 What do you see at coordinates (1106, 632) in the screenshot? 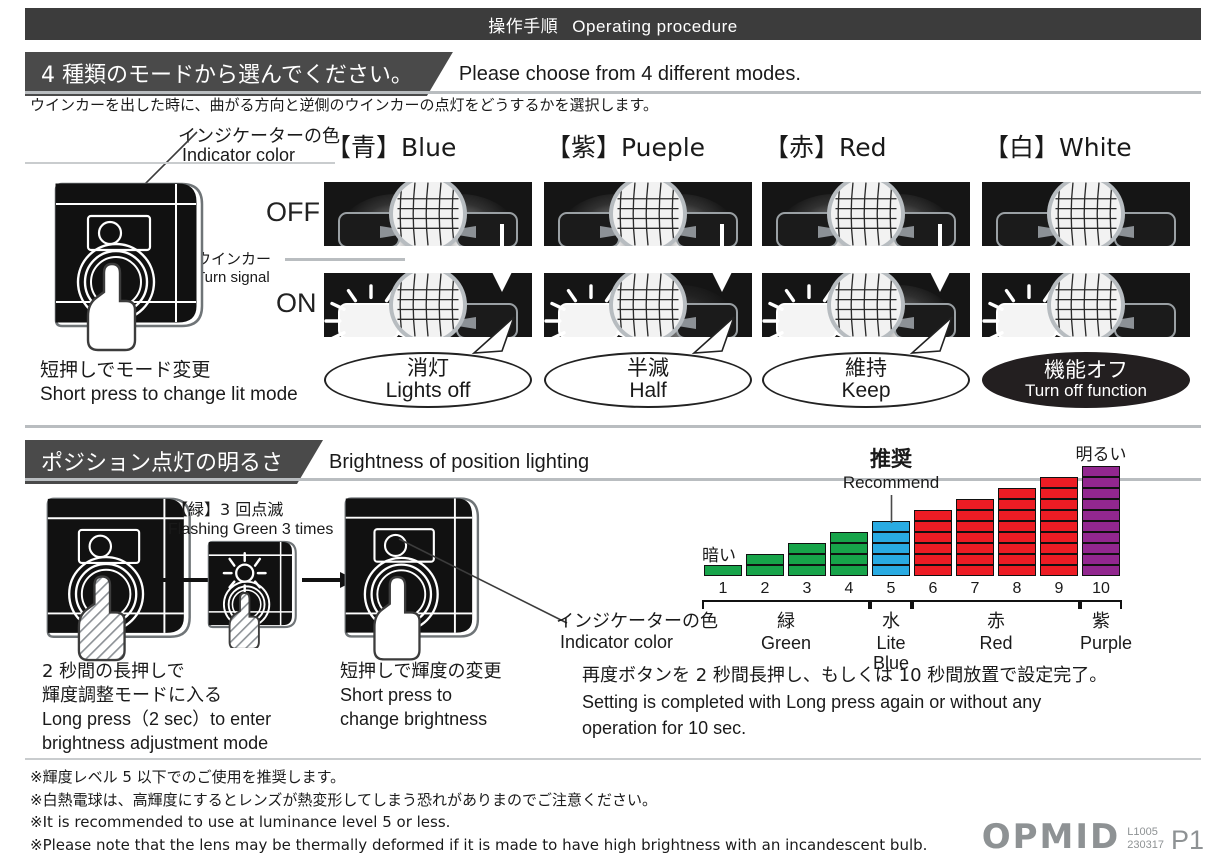
I see `group-label-purple: 紫 Purple` at bounding box center [1106, 632].